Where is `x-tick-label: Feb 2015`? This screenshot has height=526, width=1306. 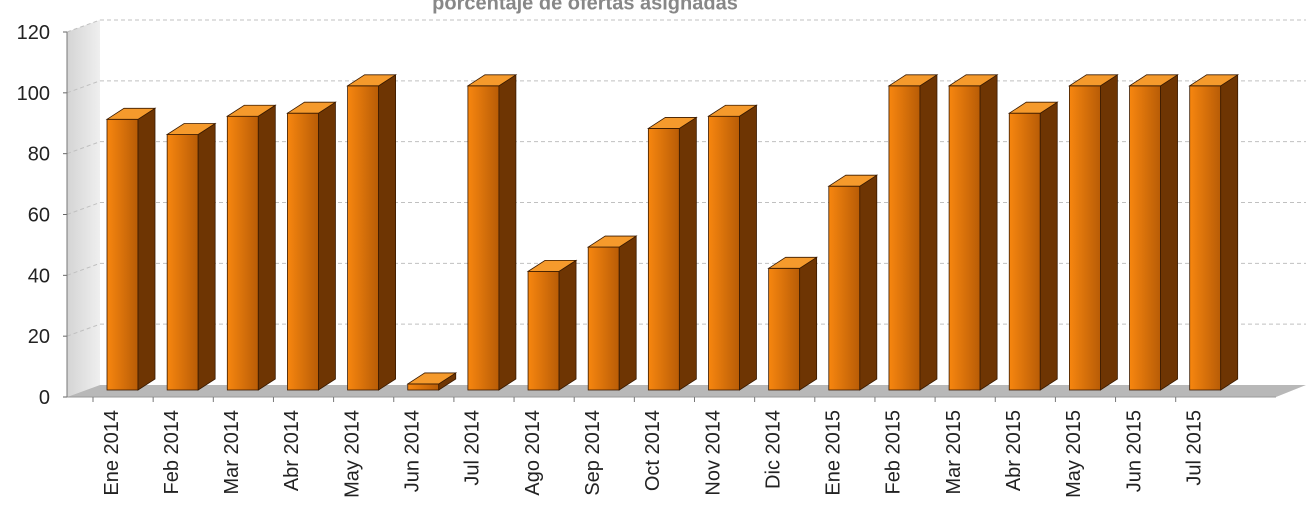
x-tick-label: Feb 2015 is located at coordinates (894, 452).